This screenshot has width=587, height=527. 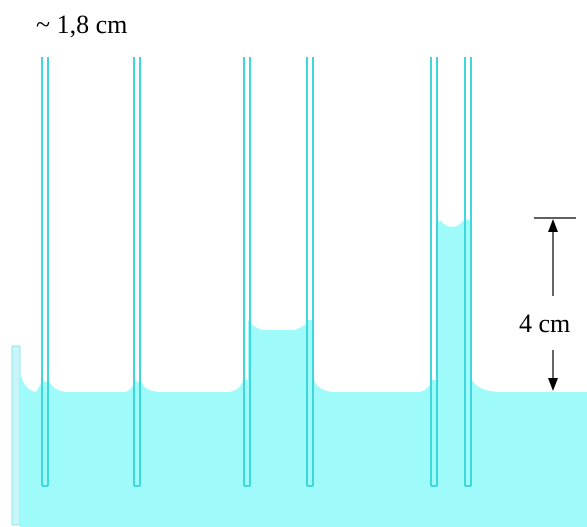 I want to click on arrow-up-icon, so click(x=553, y=225).